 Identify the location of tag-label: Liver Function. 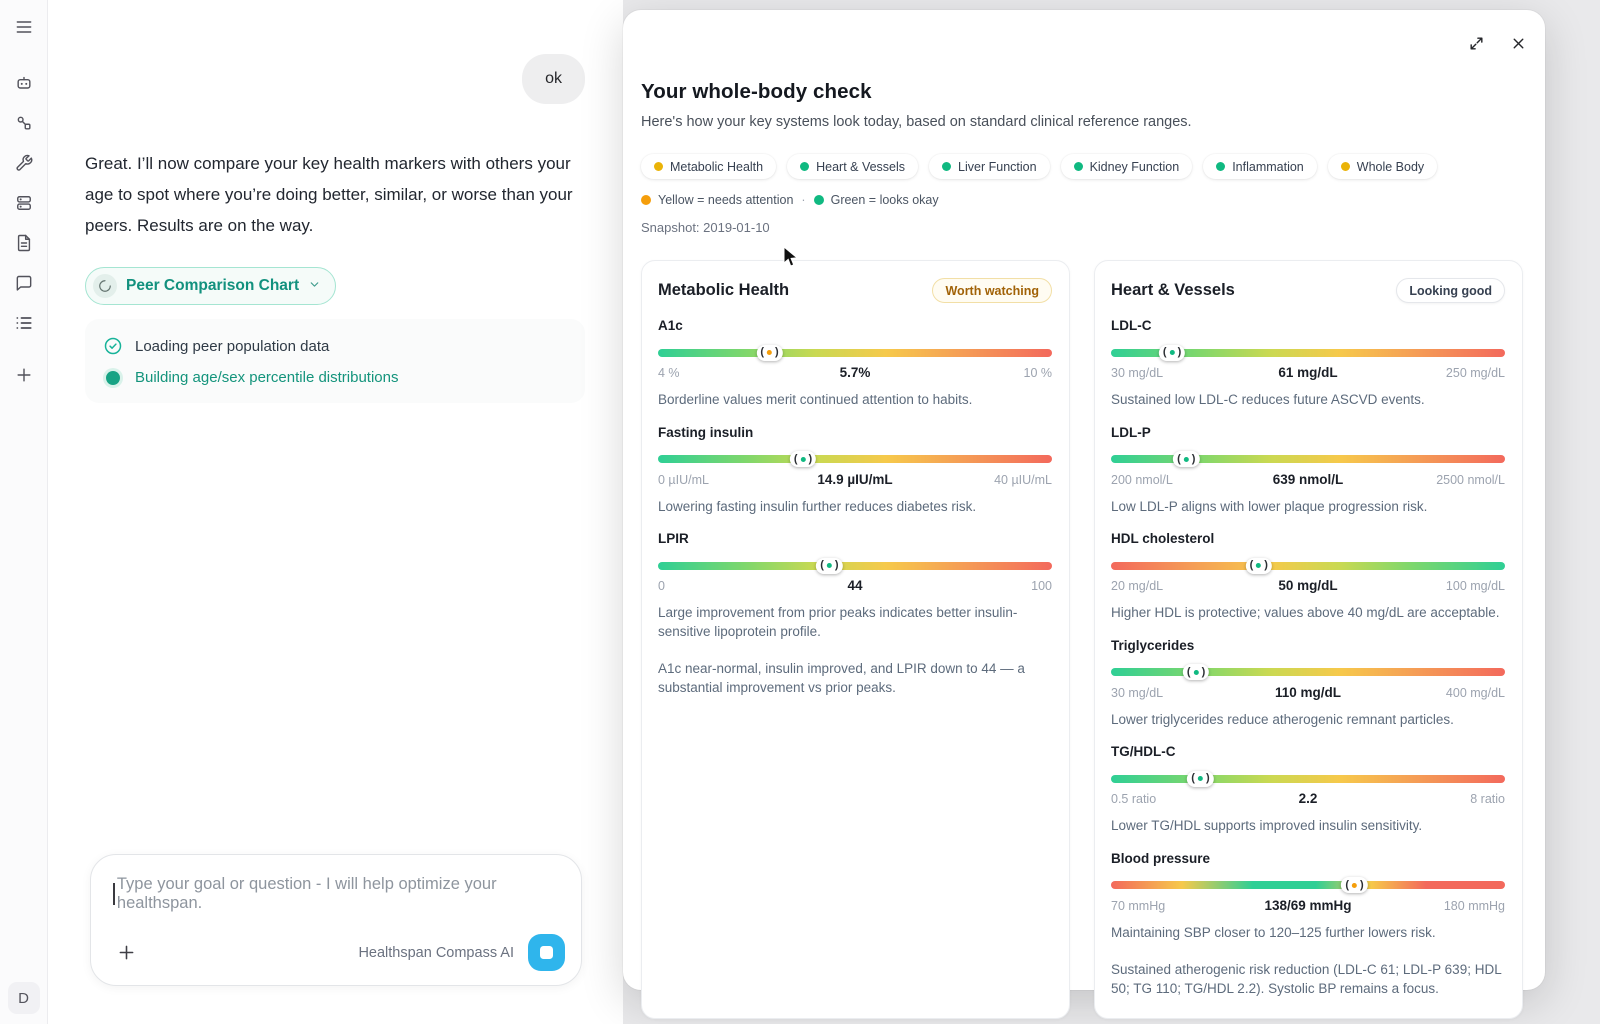
(997, 166).